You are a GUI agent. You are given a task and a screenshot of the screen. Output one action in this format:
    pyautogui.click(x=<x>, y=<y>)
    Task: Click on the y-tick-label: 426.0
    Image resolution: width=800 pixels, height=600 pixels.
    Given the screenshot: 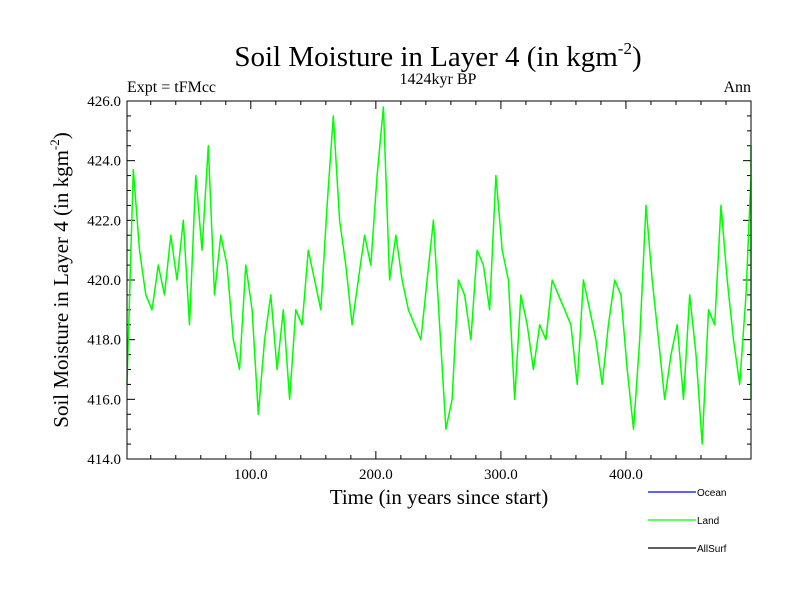 What is the action you would take?
    pyautogui.click(x=104, y=102)
    